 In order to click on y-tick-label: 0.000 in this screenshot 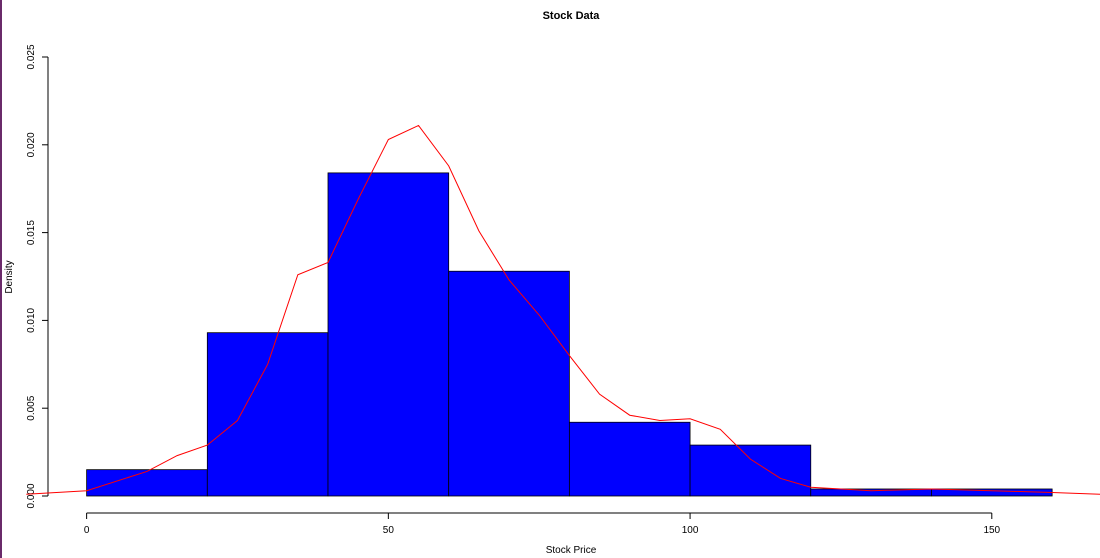, I will do `click(31, 495)`.